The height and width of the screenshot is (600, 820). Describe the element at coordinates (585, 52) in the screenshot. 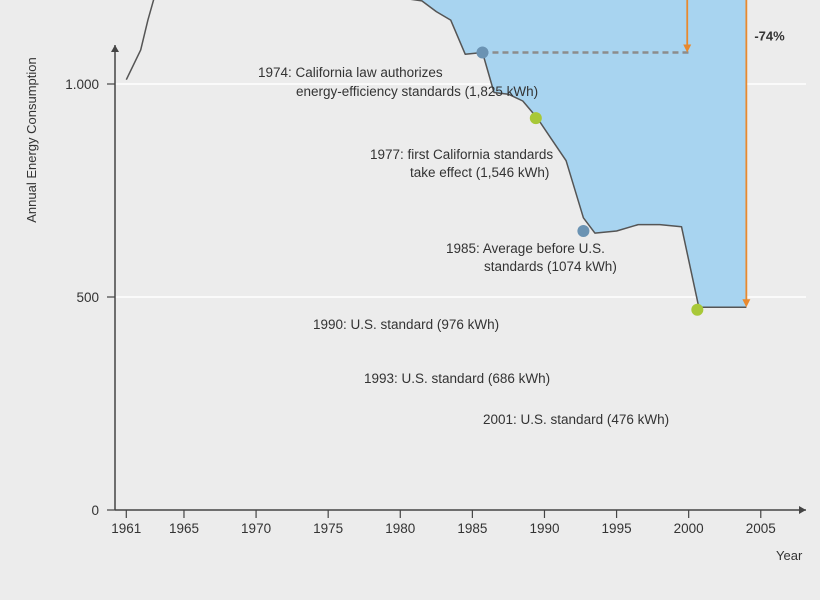

I see `reference-lines` at that location.